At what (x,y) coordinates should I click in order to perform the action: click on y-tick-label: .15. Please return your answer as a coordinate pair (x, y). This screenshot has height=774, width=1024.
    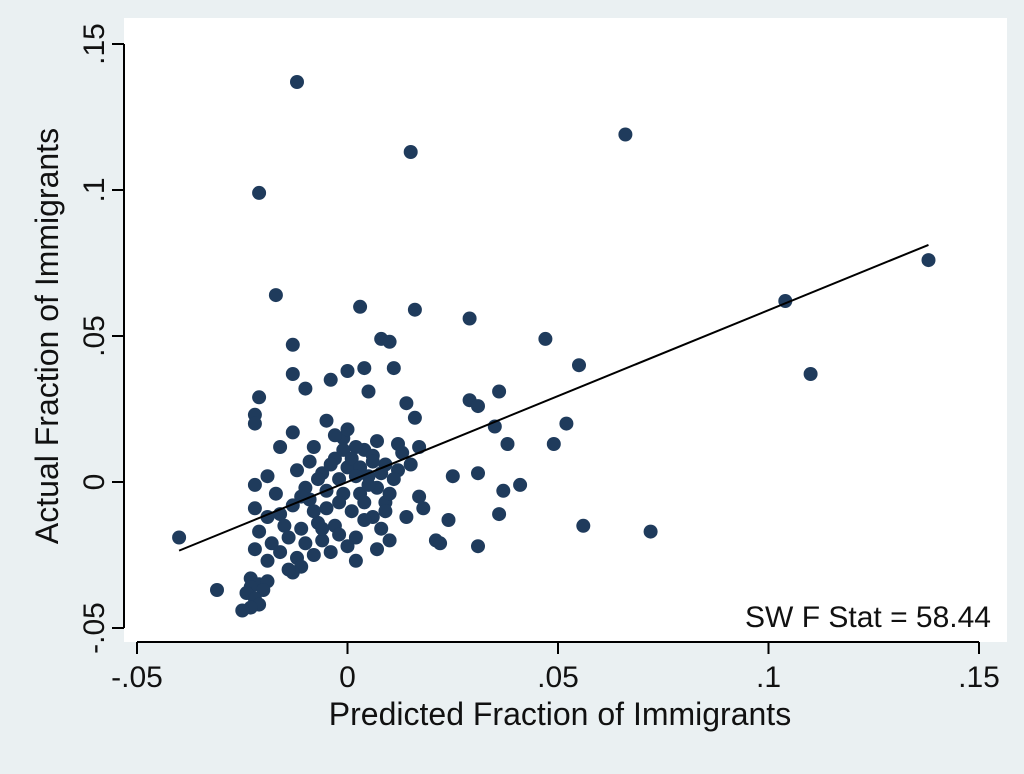
    Looking at the image, I should click on (94, 44).